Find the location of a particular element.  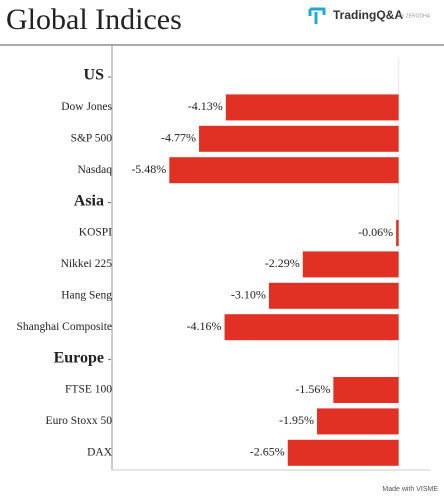

value-label: -1.56% is located at coordinates (312, 389).